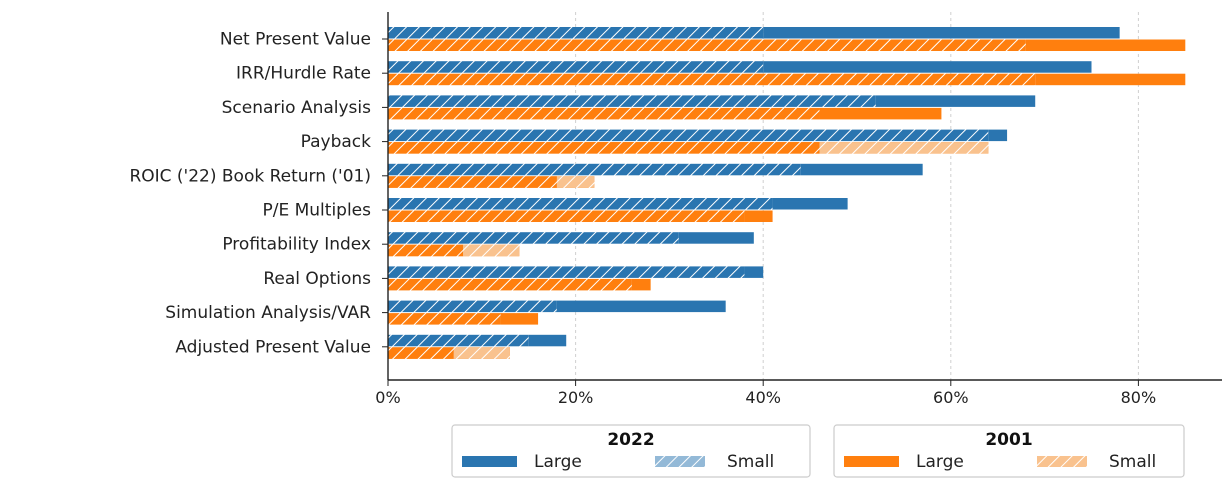 The height and width of the screenshot is (479, 1225). Describe the element at coordinates (336, 142) in the screenshot. I see `category-label: Payback` at that location.